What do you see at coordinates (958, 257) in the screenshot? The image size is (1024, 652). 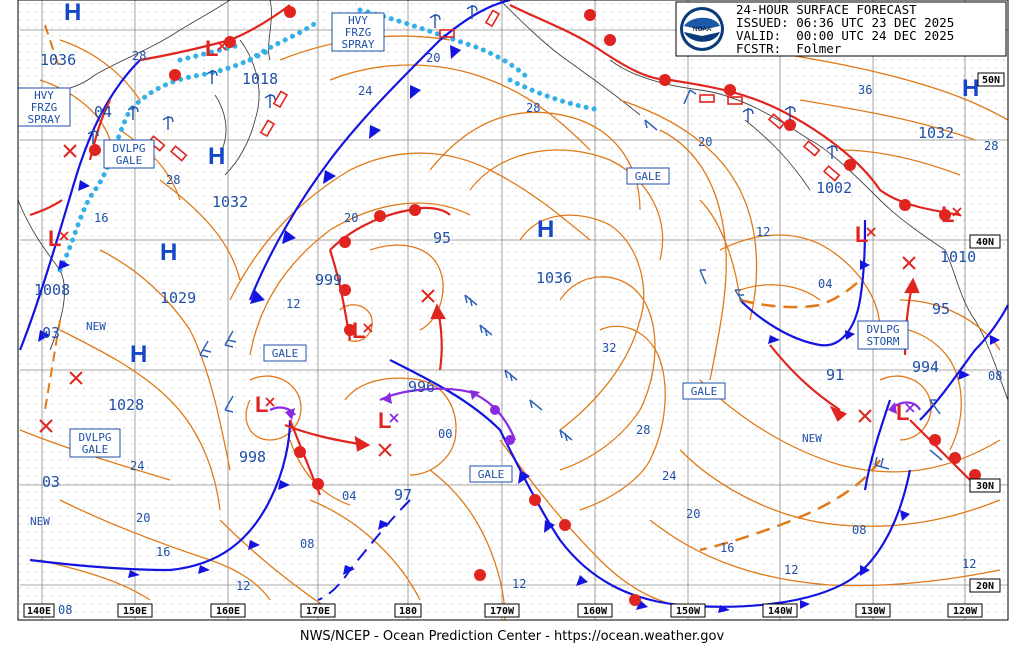 I see `low-value-8: 1010` at bounding box center [958, 257].